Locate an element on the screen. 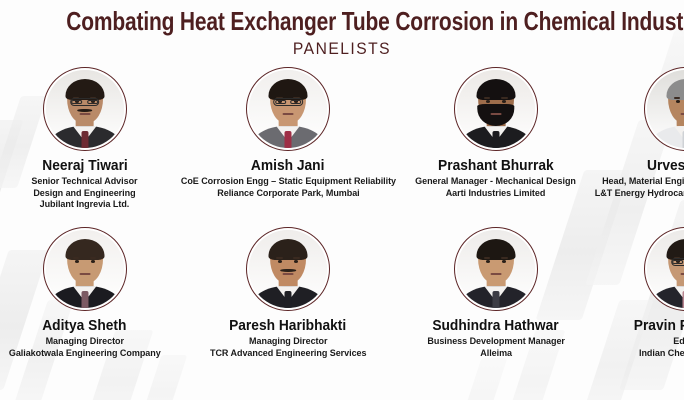 The width and height of the screenshot is (684, 400). panelist-detail-line2: Reliance Corporate Park, Mumbai is located at coordinates (288, 193).